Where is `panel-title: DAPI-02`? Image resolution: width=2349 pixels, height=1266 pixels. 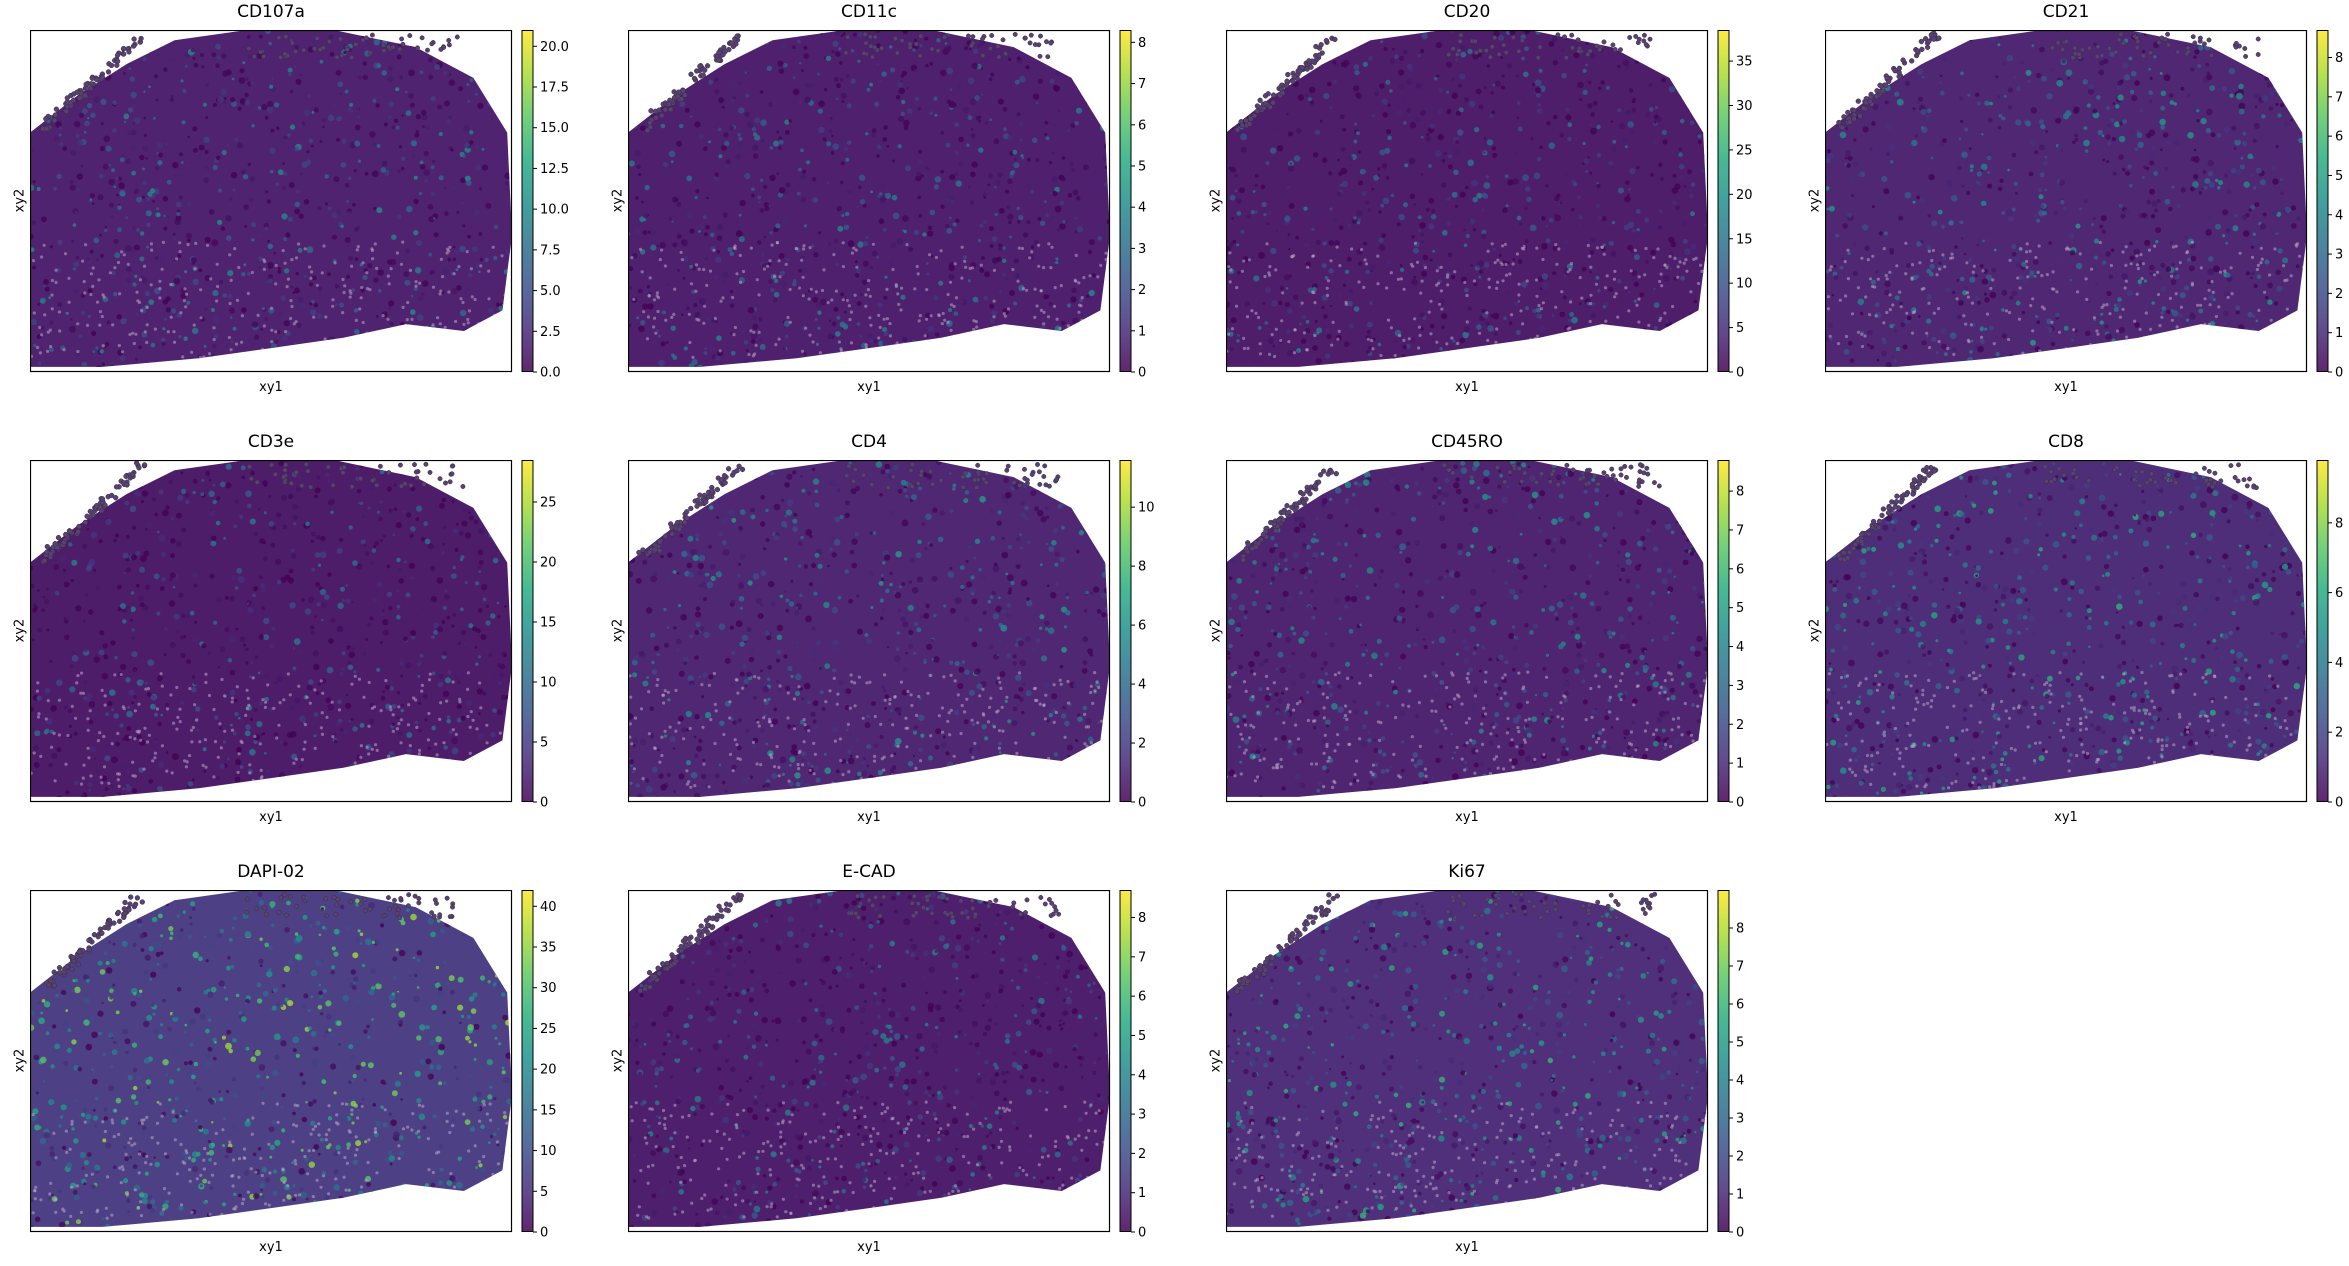
panel-title: DAPI-02 is located at coordinates (271, 872).